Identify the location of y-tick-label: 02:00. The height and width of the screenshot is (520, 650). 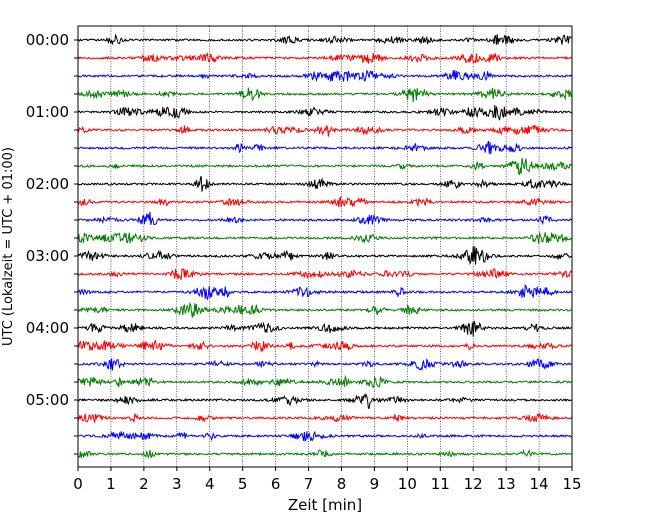
(47, 184).